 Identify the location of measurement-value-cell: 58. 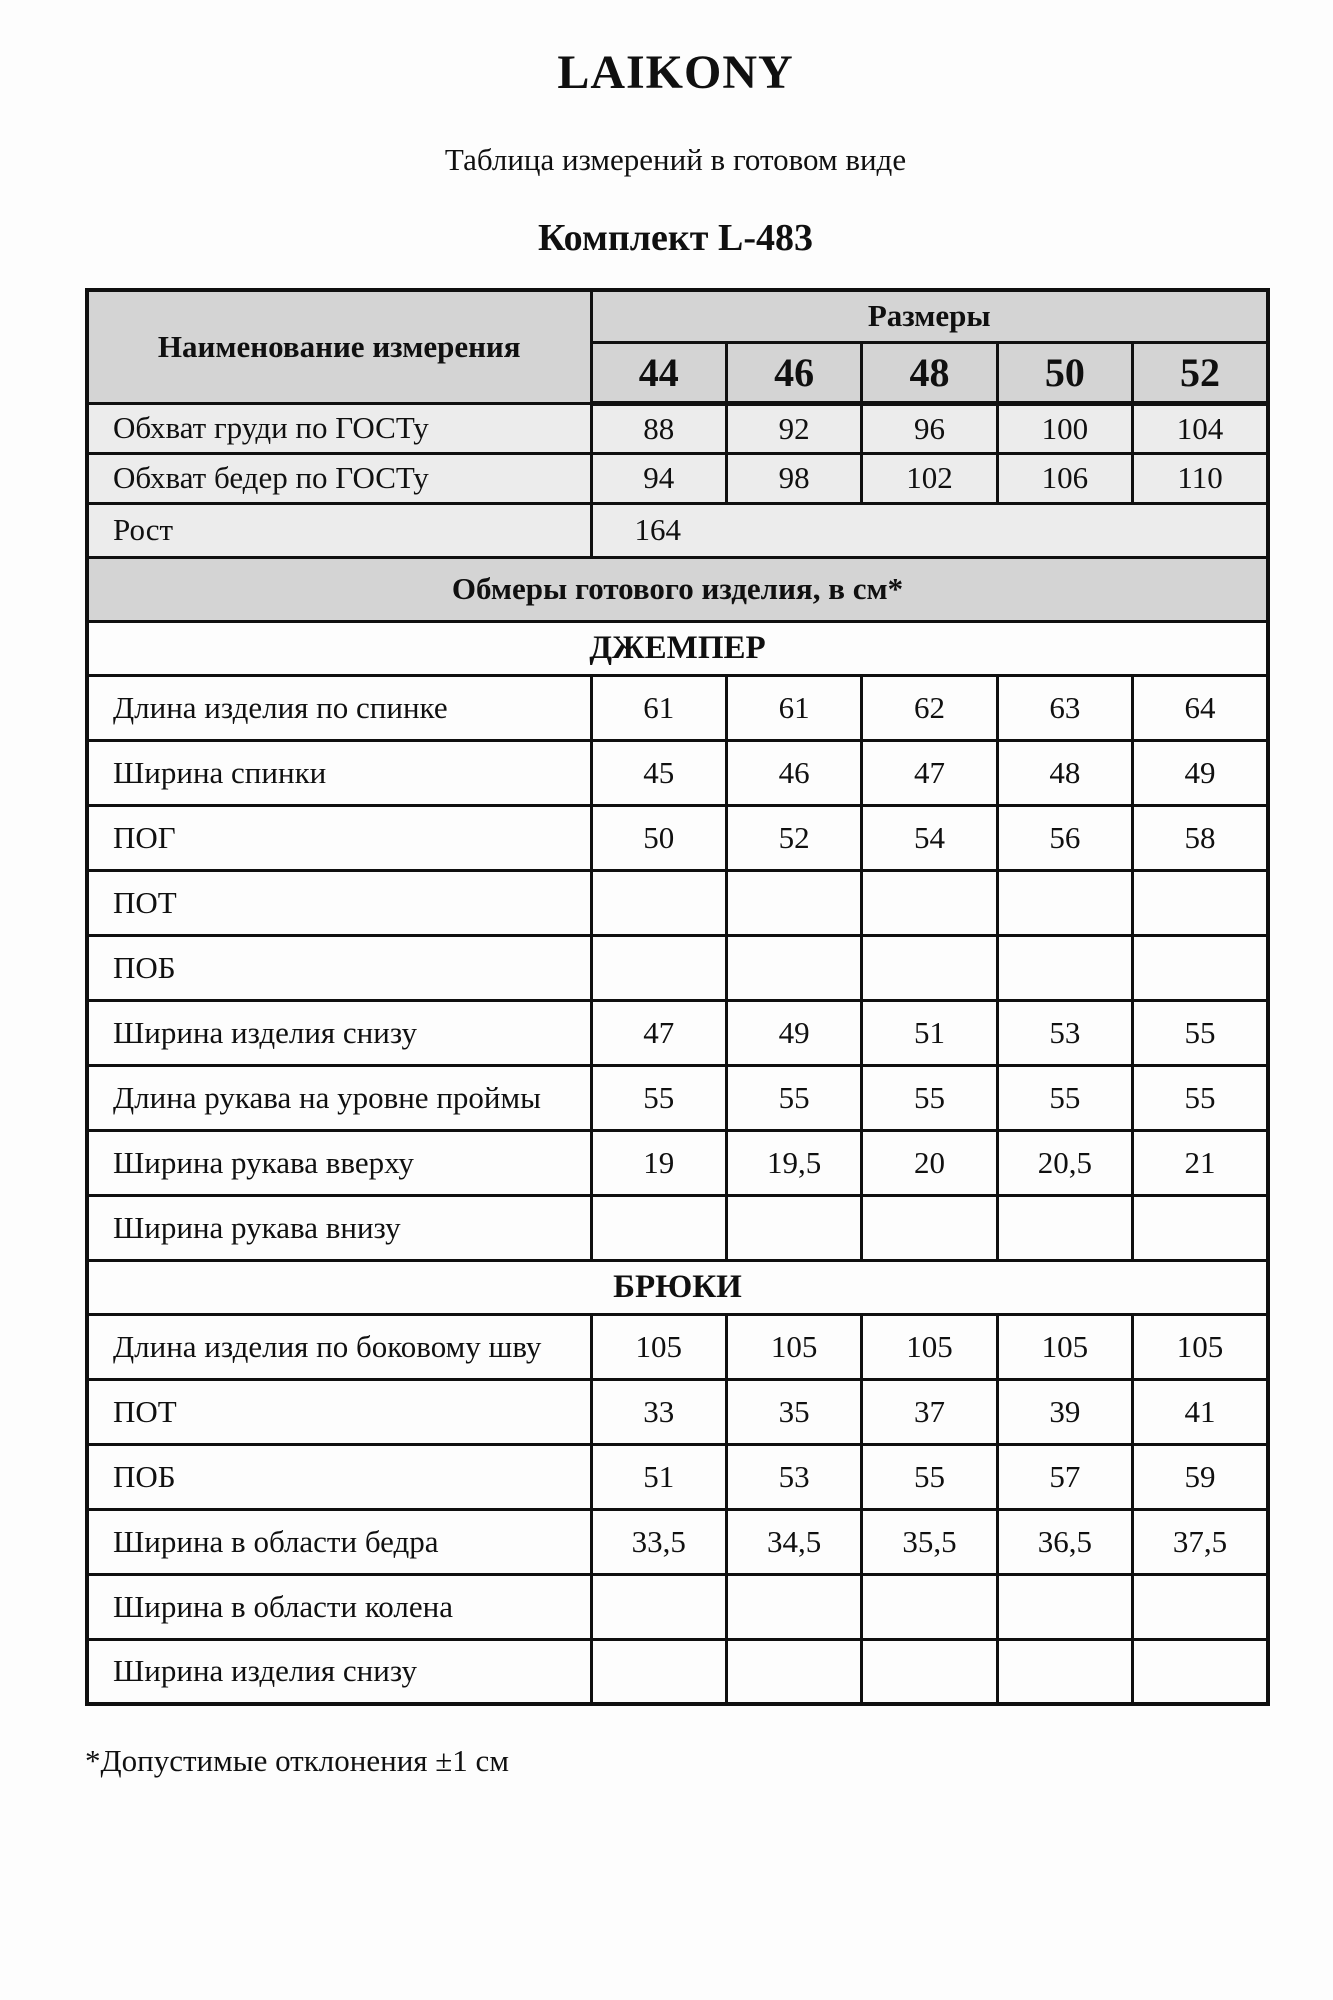
(1200, 837).